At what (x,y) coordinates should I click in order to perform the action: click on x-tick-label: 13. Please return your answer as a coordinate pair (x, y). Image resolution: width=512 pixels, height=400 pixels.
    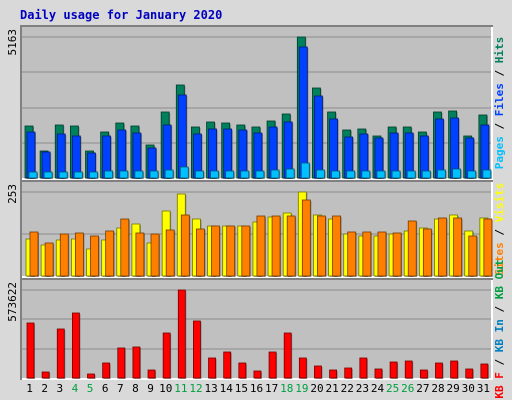
    Looking at the image, I should click on (210, 388).